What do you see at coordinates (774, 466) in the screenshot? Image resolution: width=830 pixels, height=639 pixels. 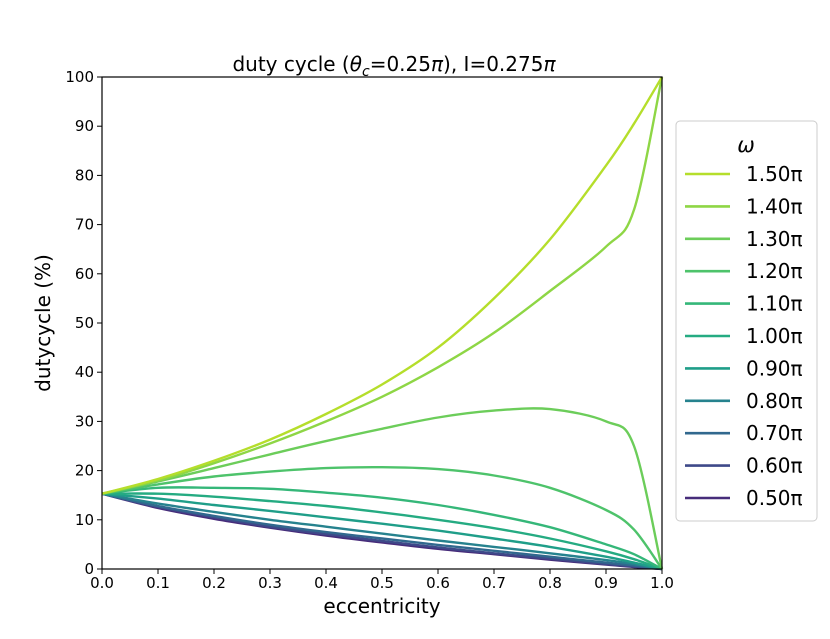 I see `legend-label: 0.60π` at bounding box center [774, 466].